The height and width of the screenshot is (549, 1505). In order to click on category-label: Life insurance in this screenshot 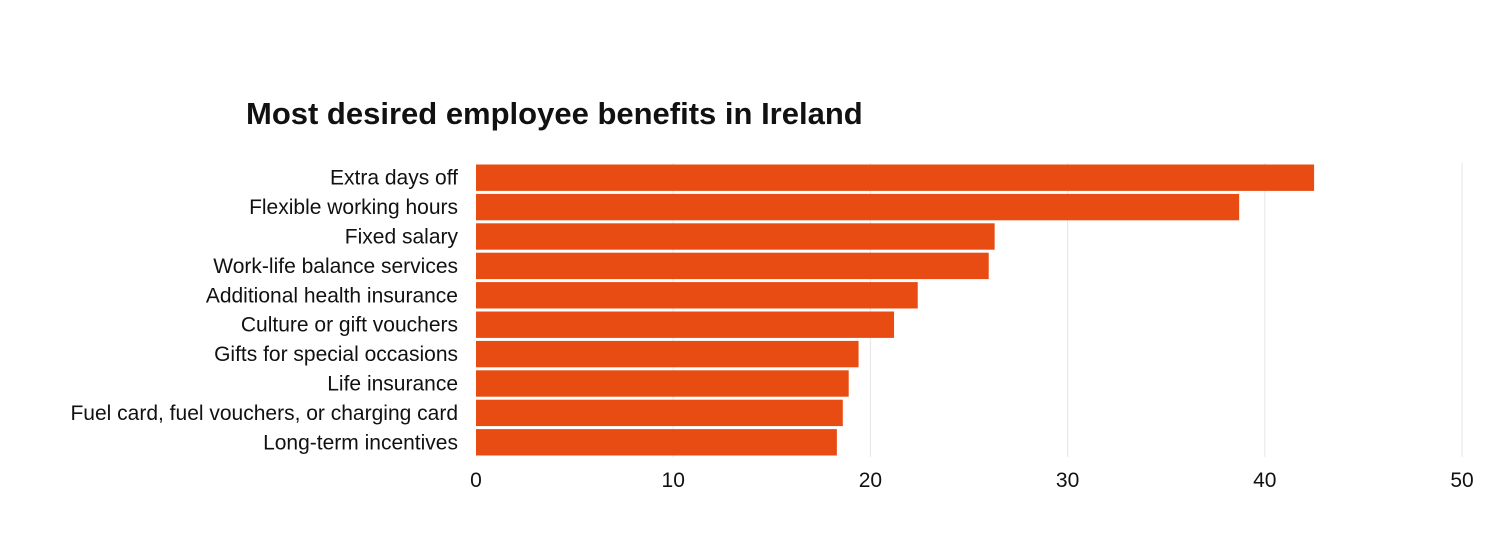, I will do `click(392, 384)`.